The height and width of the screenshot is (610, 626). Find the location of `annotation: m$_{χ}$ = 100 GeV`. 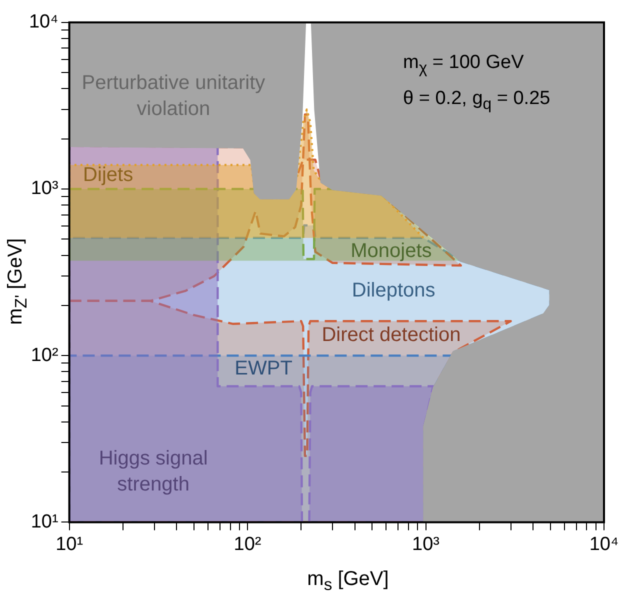

annotation: m$_{χ}$ = 100 GeV is located at coordinates (464, 65).